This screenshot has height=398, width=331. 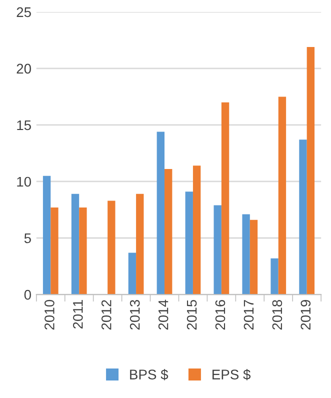 I want to click on y-tick-label: 0, so click(x=28, y=295).